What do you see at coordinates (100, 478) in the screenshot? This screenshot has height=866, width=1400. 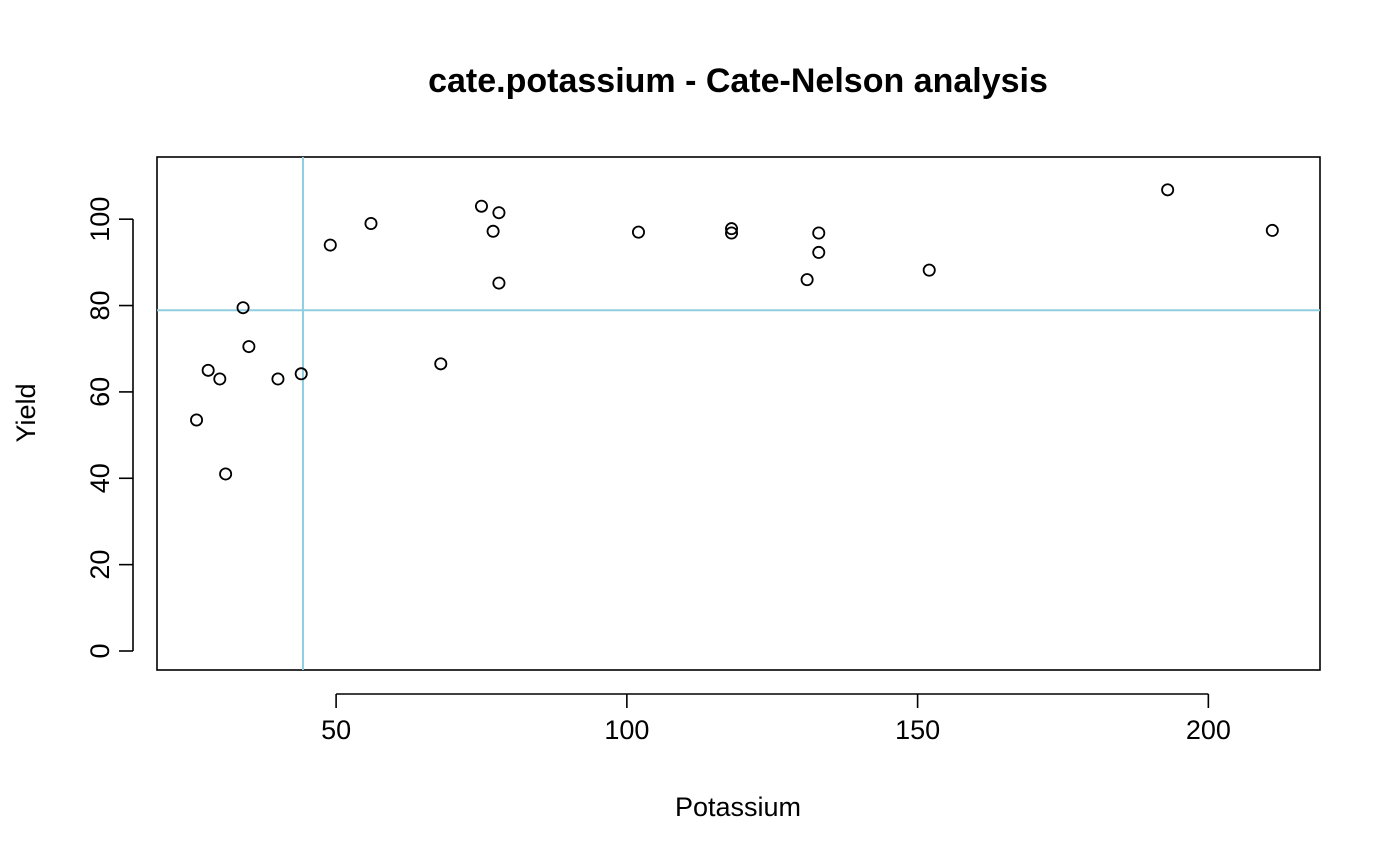 I see `y-tick-label: 40` at bounding box center [100, 478].